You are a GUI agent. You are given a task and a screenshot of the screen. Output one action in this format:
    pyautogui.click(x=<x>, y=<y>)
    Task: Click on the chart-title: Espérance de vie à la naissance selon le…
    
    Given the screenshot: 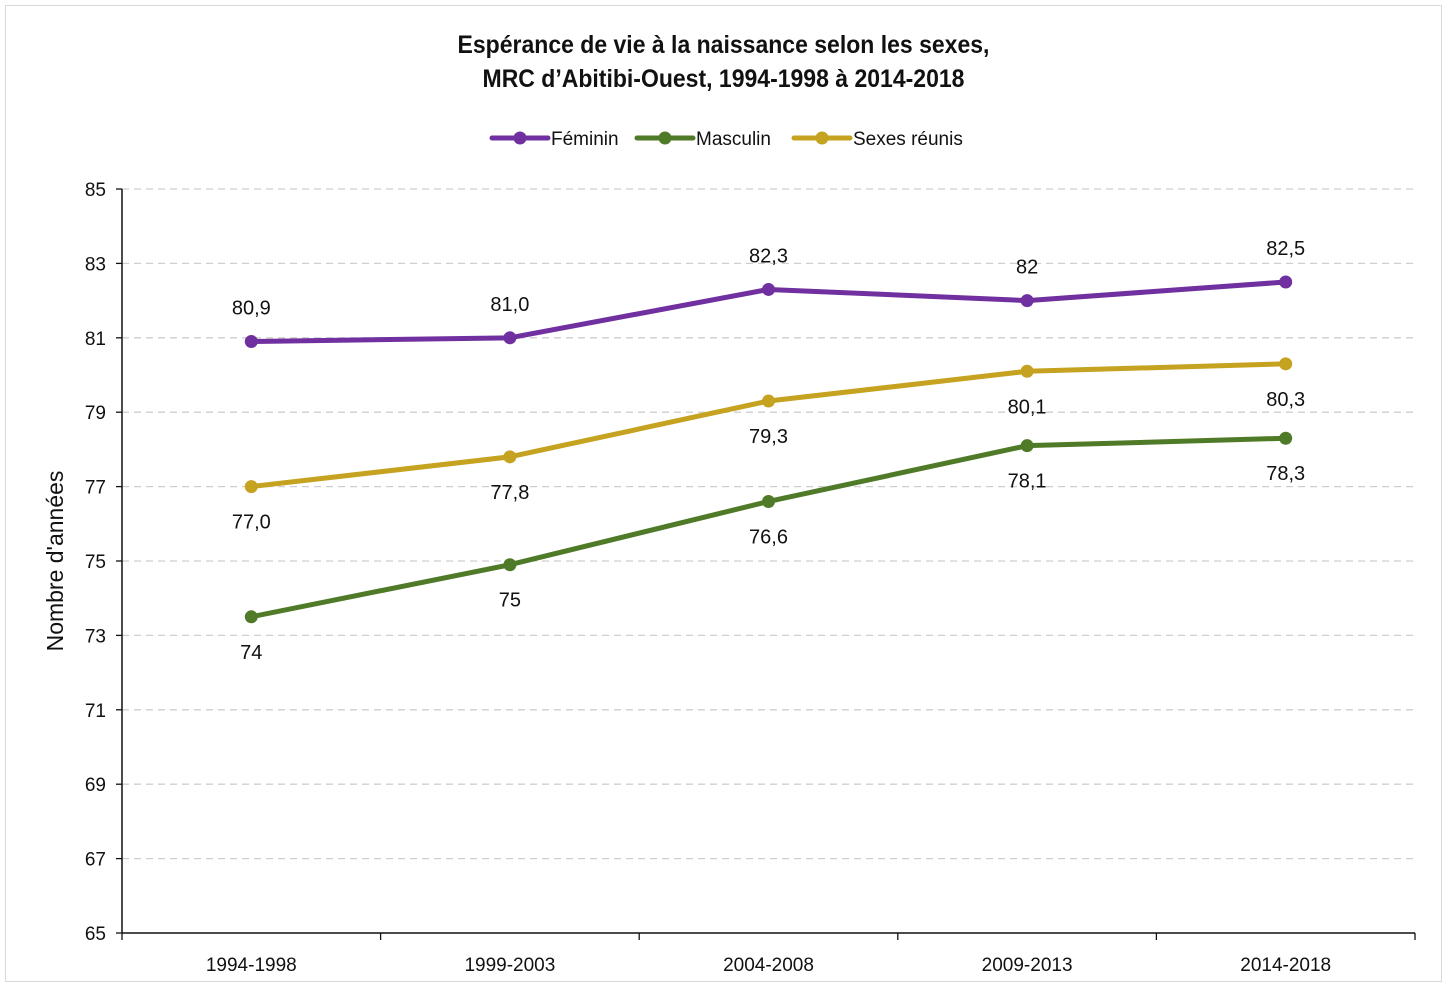 What is the action you would take?
    pyautogui.click(x=723, y=62)
    